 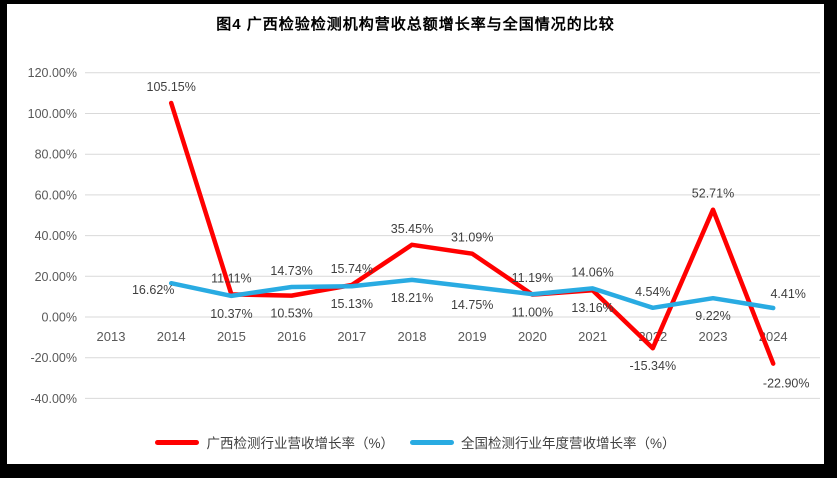 What do you see at coordinates (231, 336) in the screenshot?
I see `x-axis-year-label: 2015` at bounding box center [231, 336].